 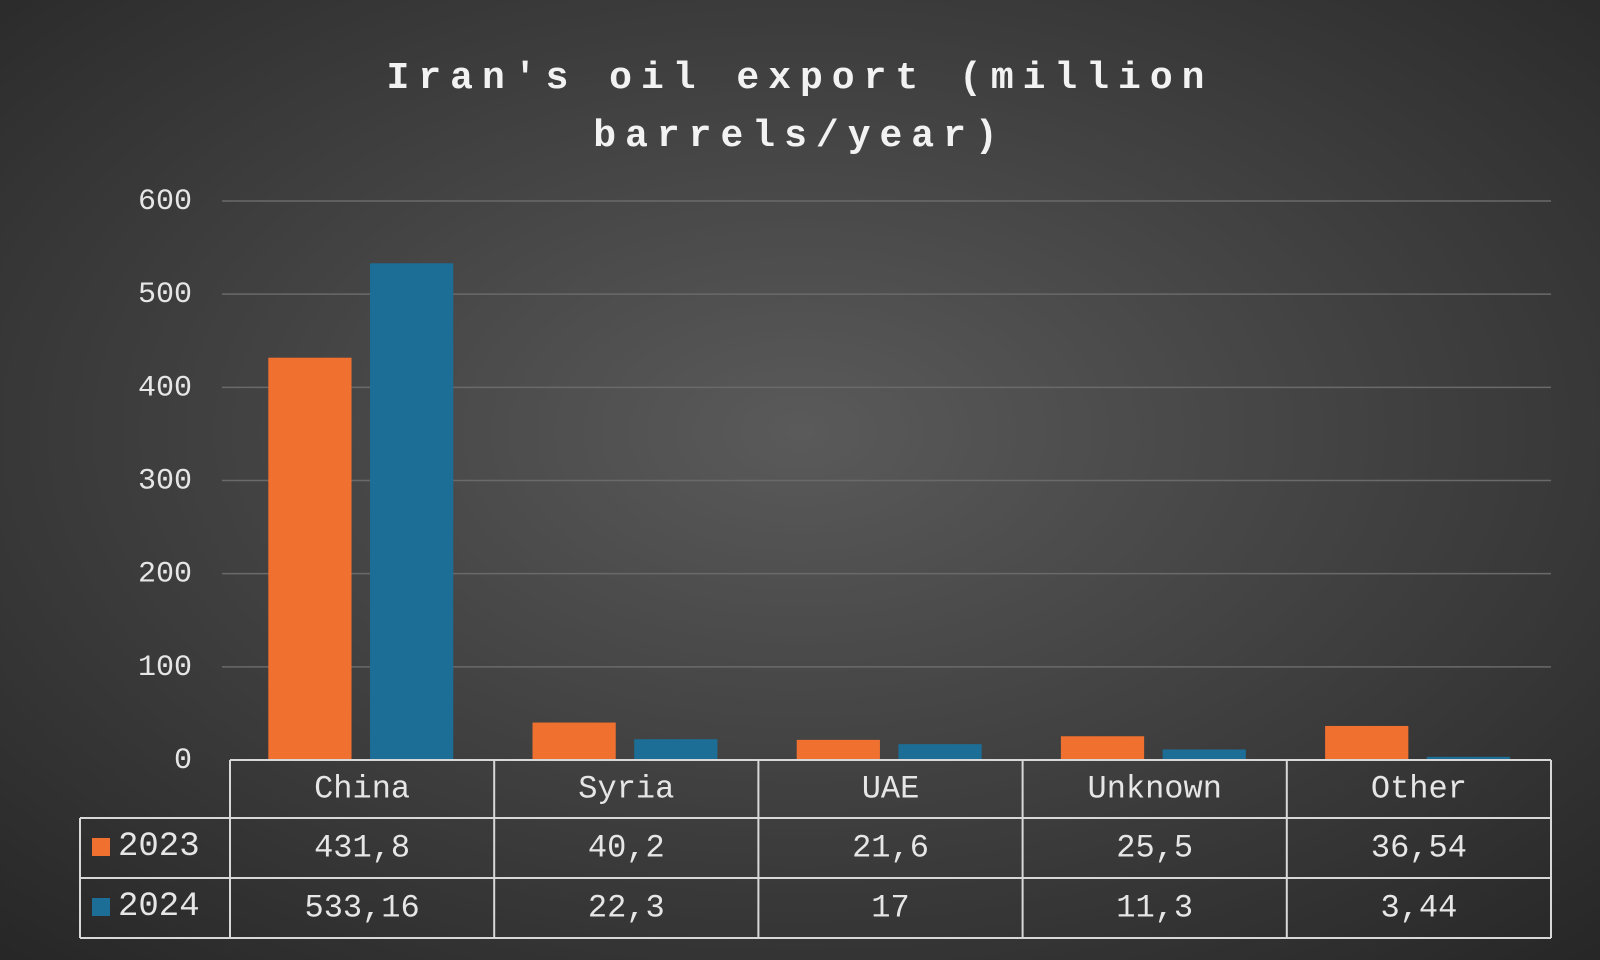 What do you see at coordinates (165, 388) in the screenshot?
I see `y-tick-label: 400` at bounding box center [165, 388].